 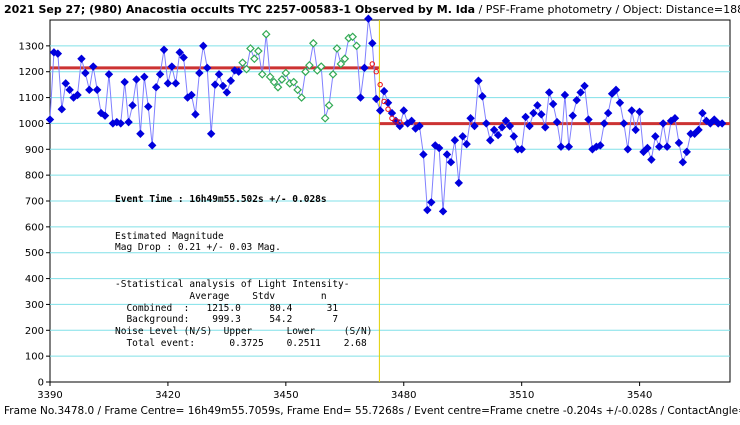 I want to click on noise-total-event: Total event: 0.3725 0.2511 2.68, so click(x=241, y=343).